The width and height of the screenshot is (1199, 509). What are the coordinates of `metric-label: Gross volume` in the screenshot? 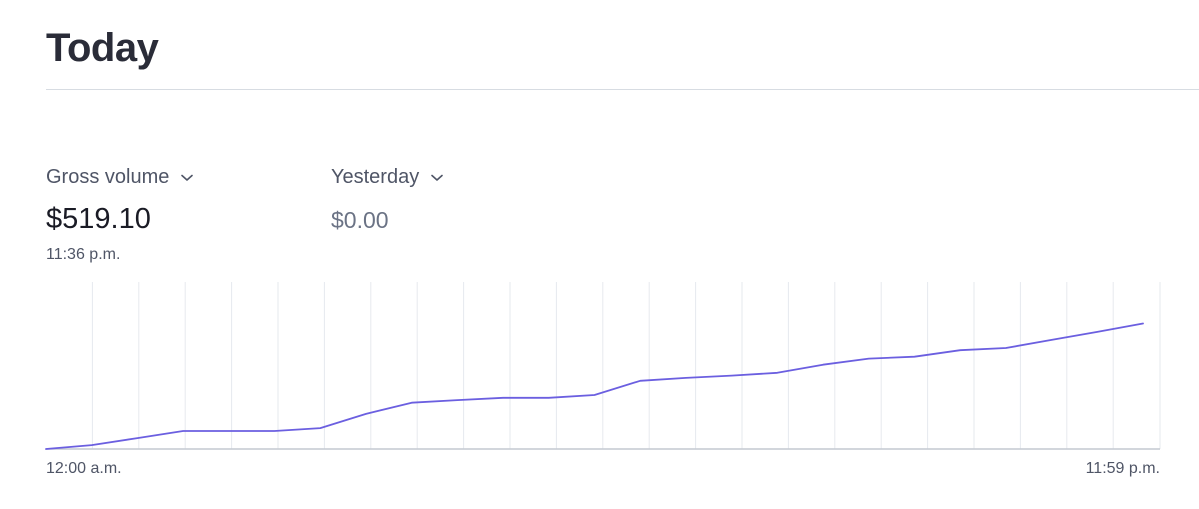 It's located at (108, 177).